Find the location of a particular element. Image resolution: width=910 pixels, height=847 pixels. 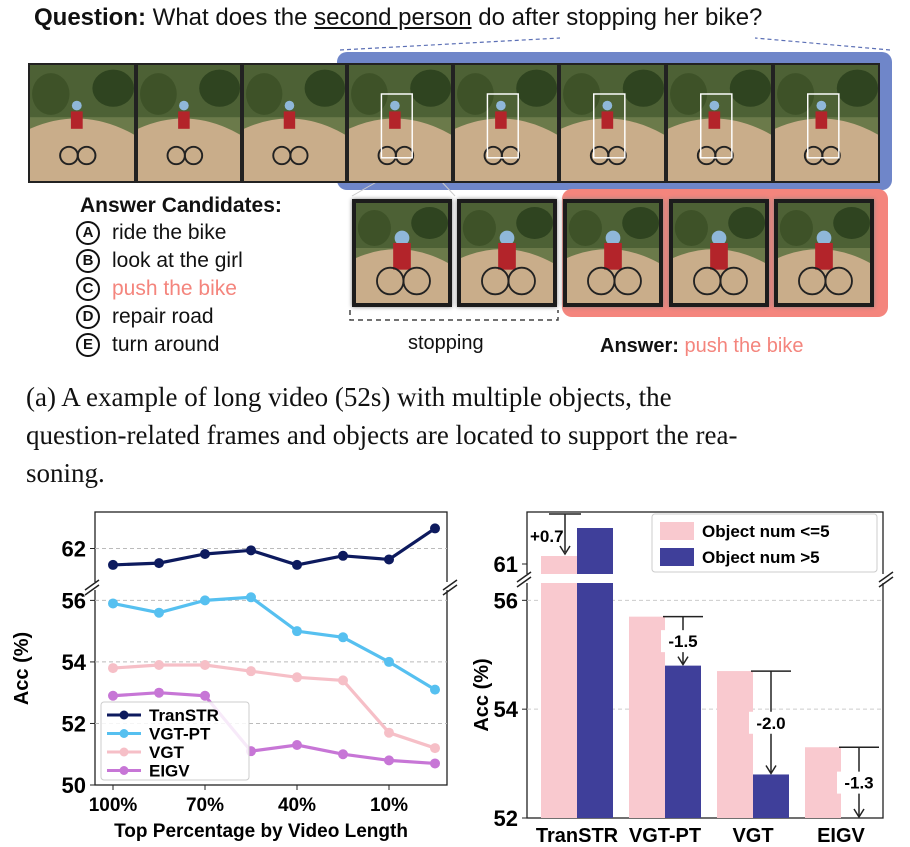

candidate-letter-icon: B is located at coordinates (88, 261).